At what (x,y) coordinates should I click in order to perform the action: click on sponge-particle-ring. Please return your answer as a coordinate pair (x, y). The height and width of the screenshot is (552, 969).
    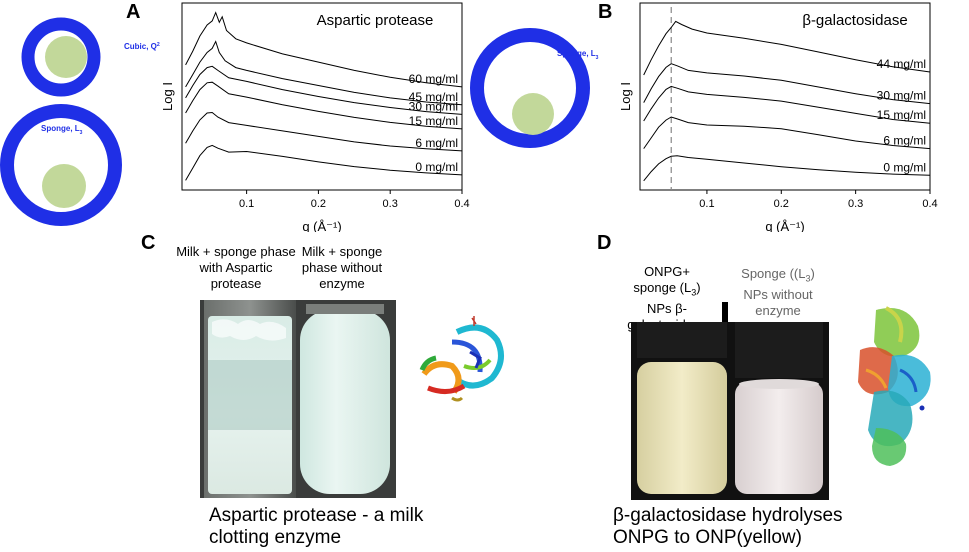
    Looking at the image, I should click on (61, 165).